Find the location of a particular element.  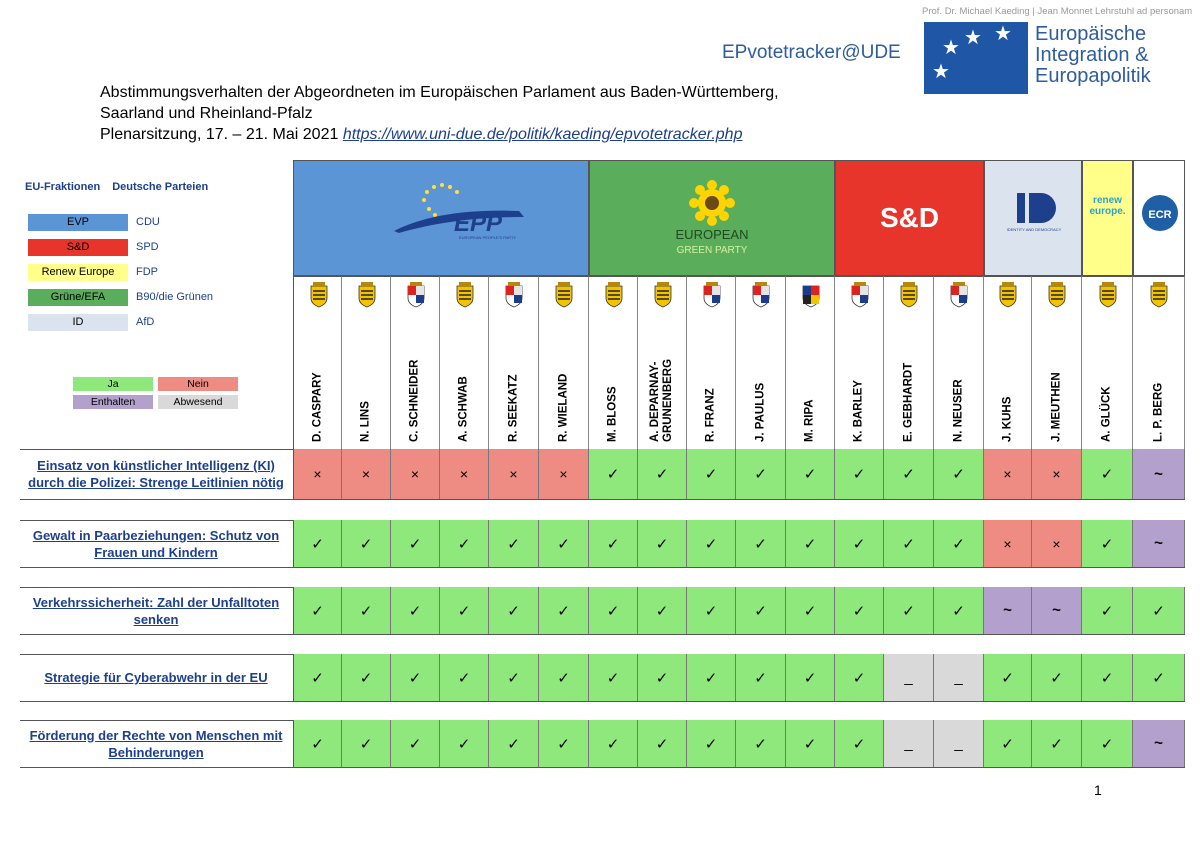

member-name: R. WIELAND is located at coordinates (563, 407).